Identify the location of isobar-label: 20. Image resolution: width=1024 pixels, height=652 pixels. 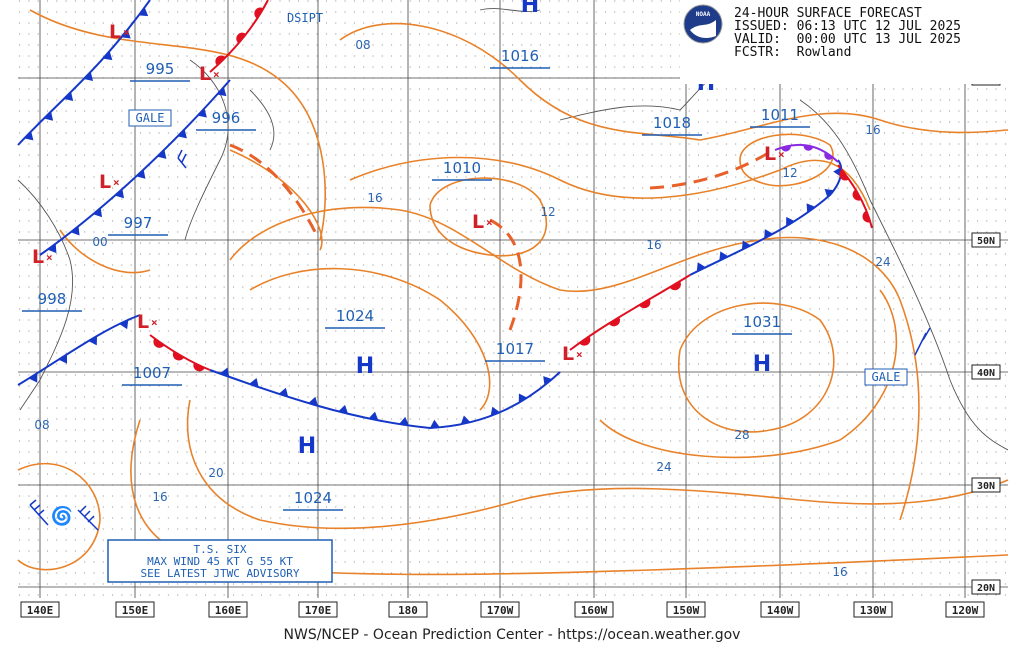
(215, 473).